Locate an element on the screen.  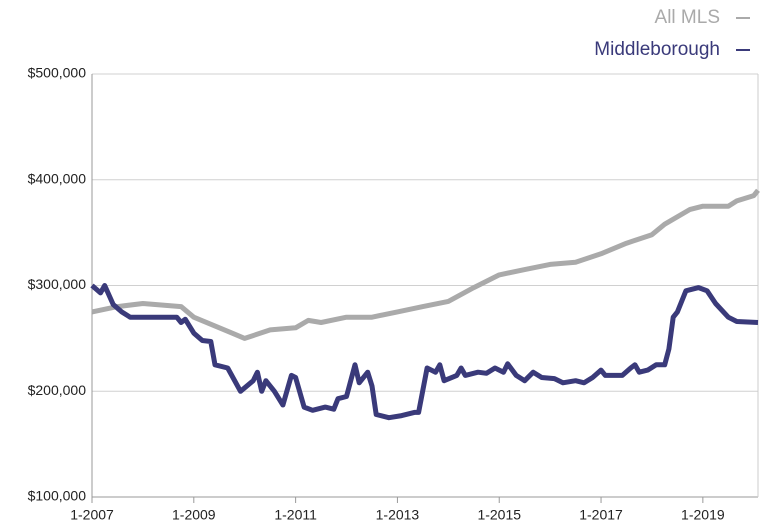
y-tick-label: $300,000 is located at coordinates (57, 284).